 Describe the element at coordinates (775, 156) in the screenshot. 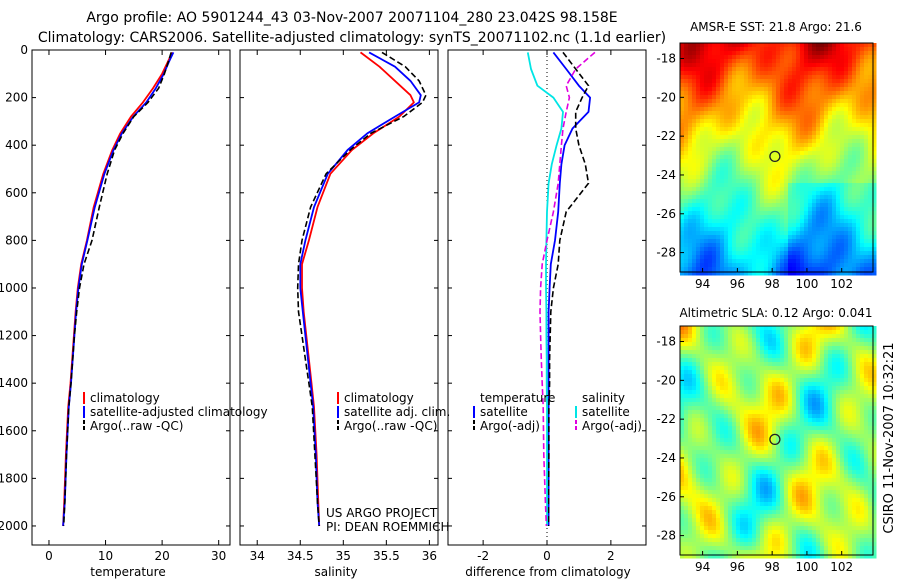

I see `argo-float-marker` at that location.